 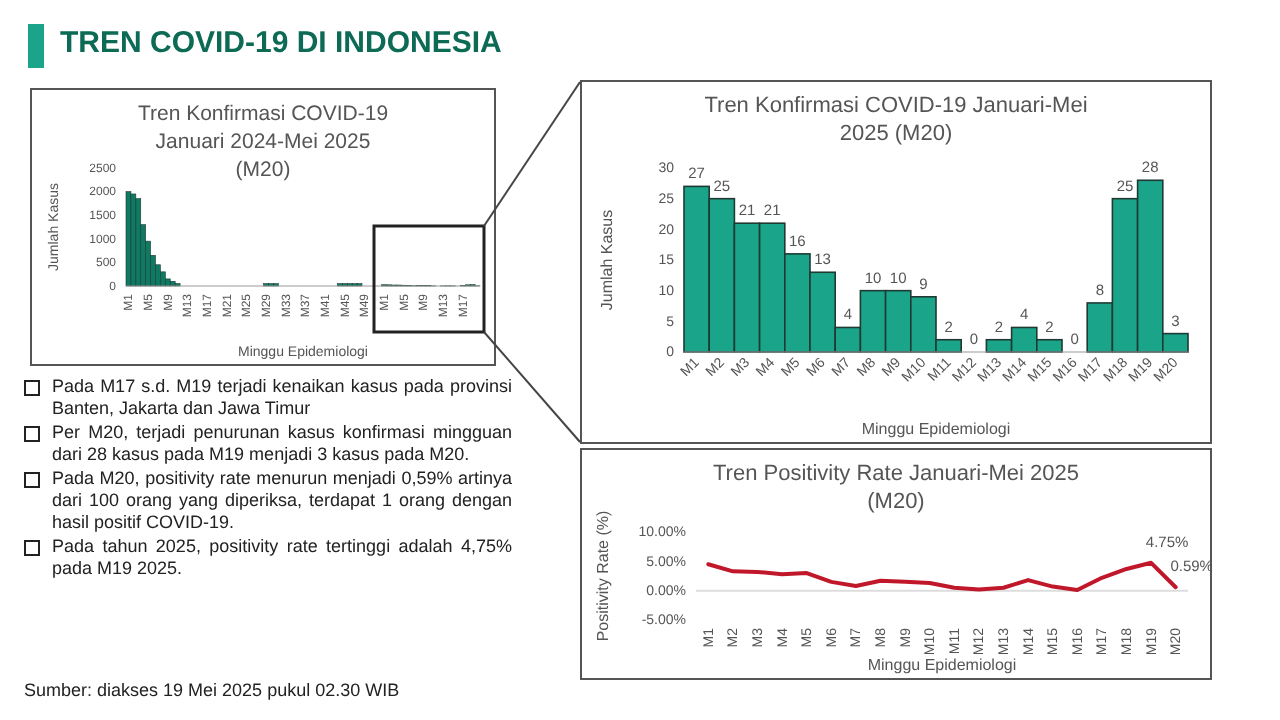 I want to click on chart-title: Tren Konfirmasi COVID-19 Januari-Mei 2025 (M20), so click(x=896, y=120).